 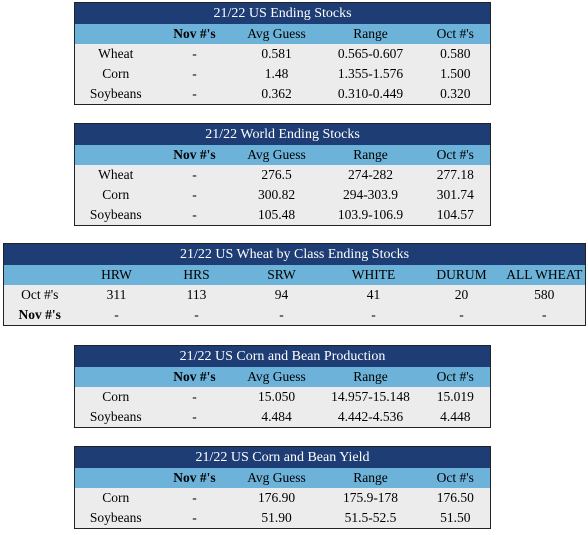 I want to click on table-title-row: 21/22 US Ending Stocks, so click(x=282, y=13).